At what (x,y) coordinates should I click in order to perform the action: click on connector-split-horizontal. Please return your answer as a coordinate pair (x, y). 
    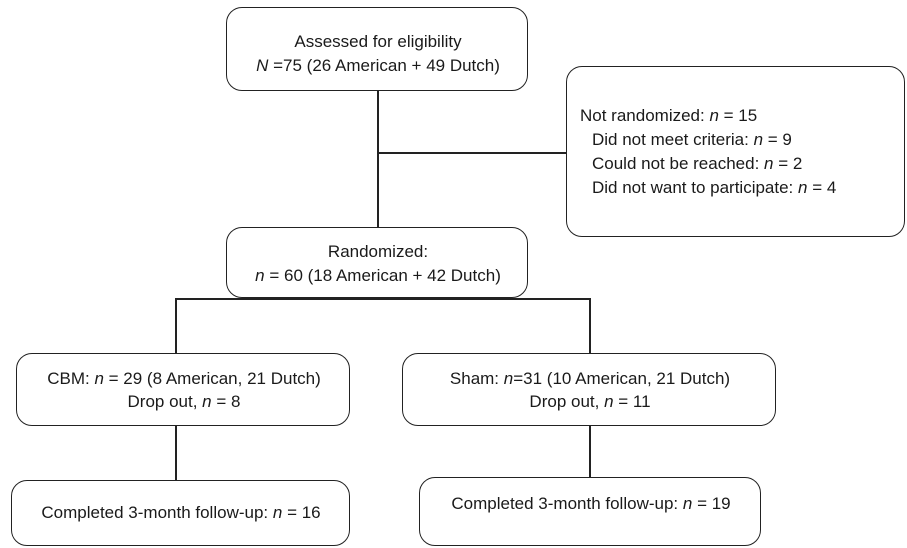
    Looking at the image, I should click on (383, 299).